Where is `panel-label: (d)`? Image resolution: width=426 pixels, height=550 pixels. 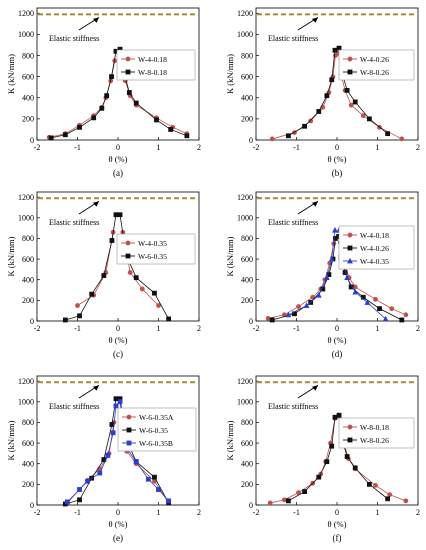
panel-label: (d) is located at coordinates (337, 354).